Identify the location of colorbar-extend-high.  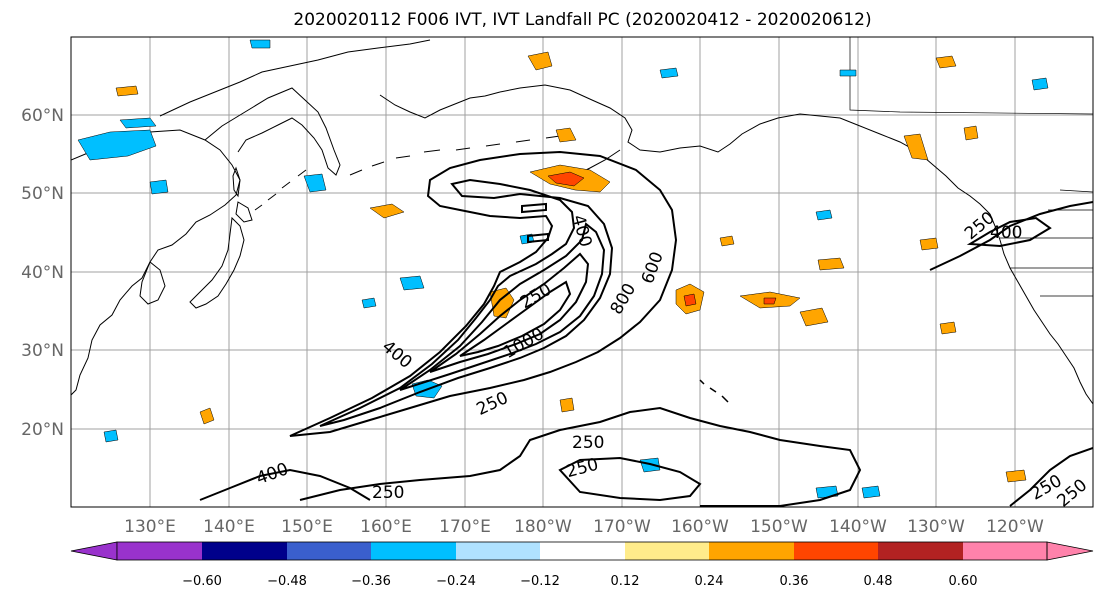
(1070, 551).